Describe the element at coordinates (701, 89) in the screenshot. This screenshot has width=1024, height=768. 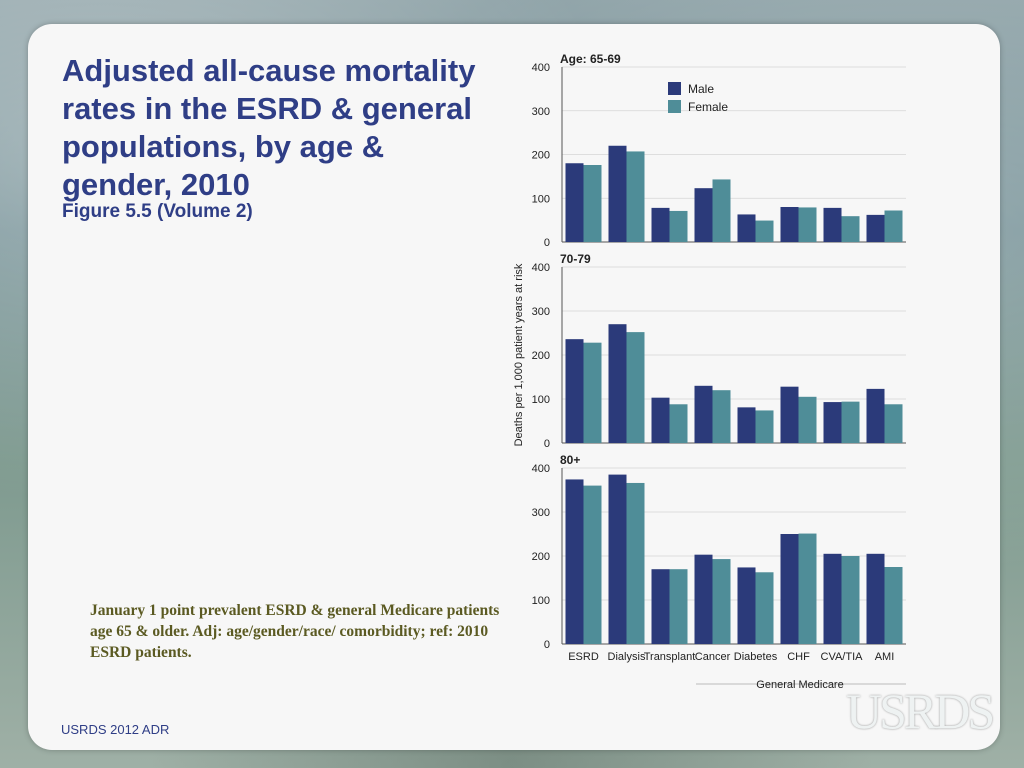
I see `legend-label-male: Male` at that location.